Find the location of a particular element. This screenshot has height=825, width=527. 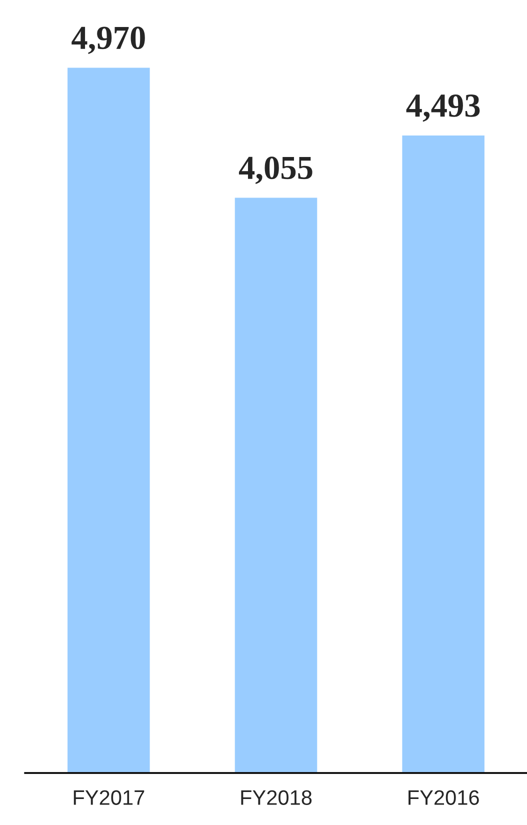

data-label: 4,970 is located at coordinates (108, 40).